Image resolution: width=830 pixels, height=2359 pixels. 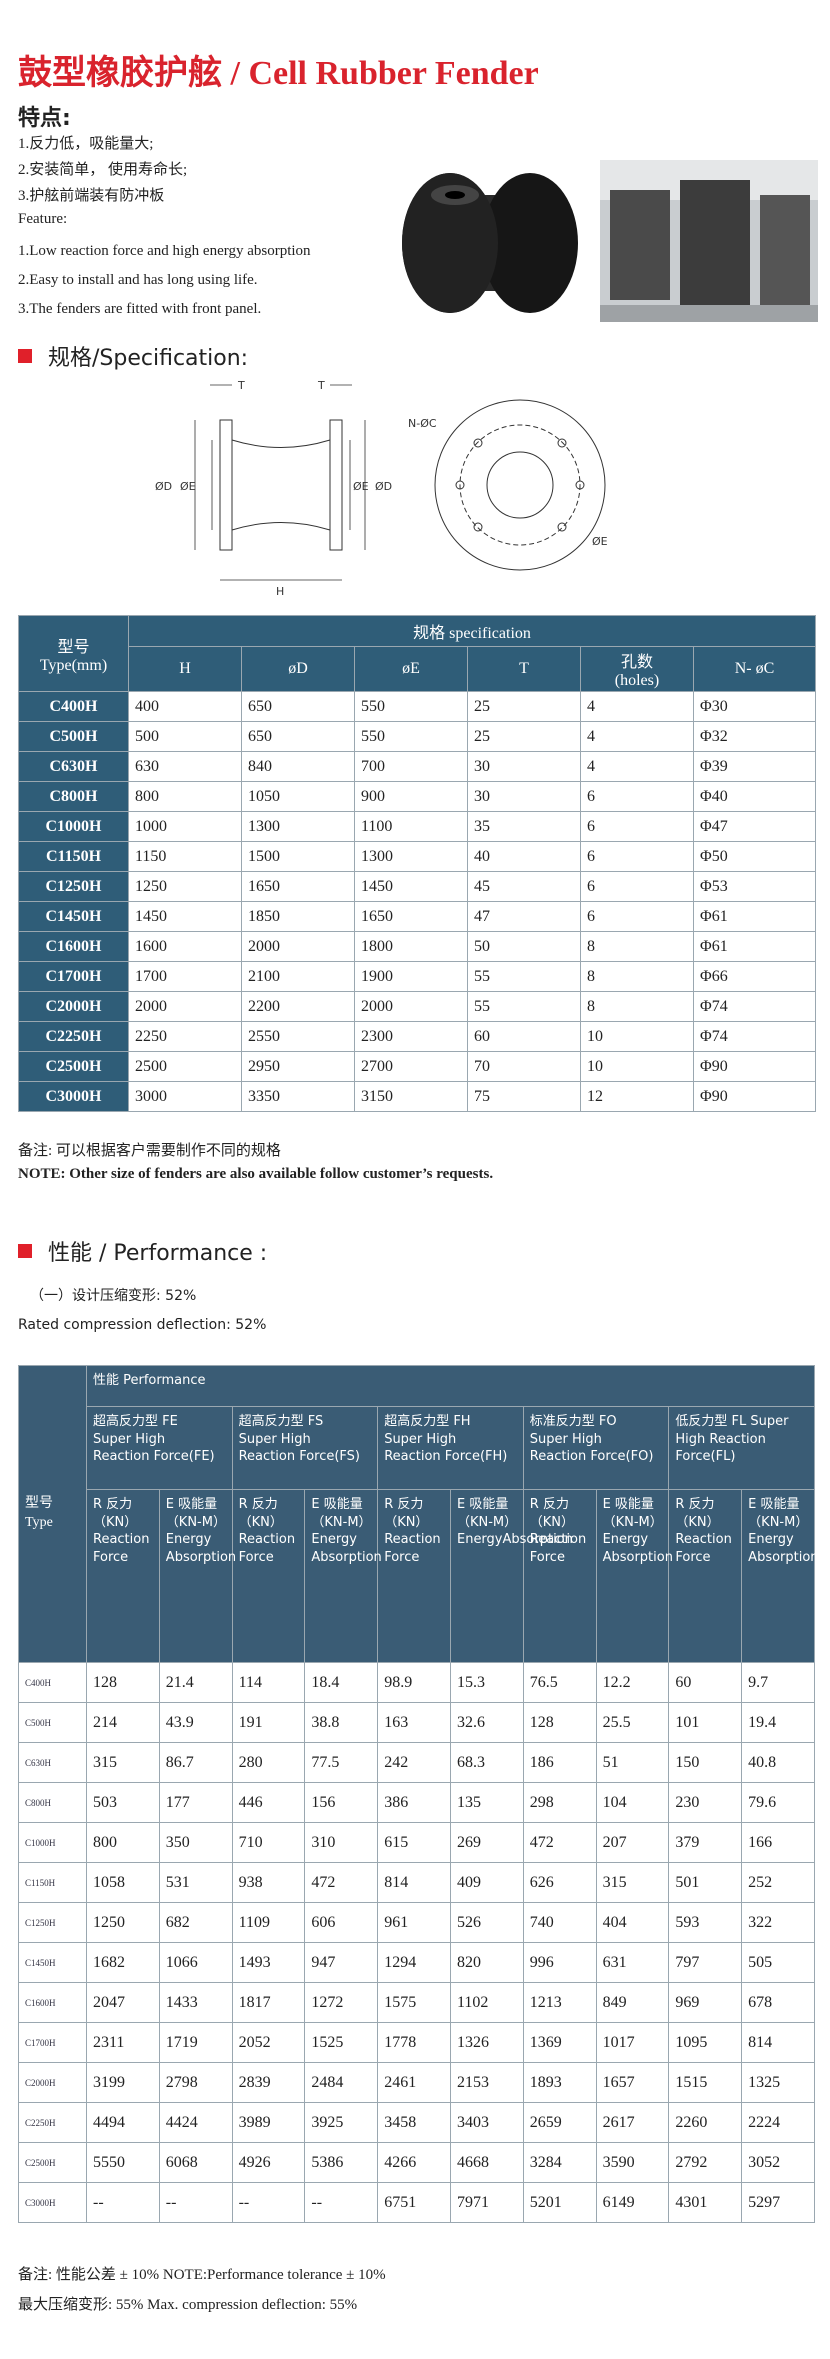 What do you see at coordinates (341, 1722) in the screenshot?
I see `cell: 38.8` at bounding box center [341, 1722].